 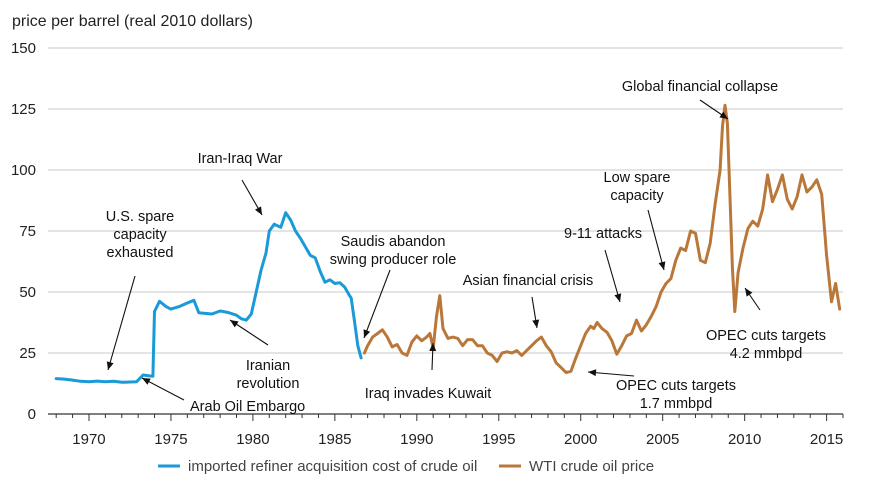 I want to click on annotation-text: Global financial collapse, so click(x=700, y=87).